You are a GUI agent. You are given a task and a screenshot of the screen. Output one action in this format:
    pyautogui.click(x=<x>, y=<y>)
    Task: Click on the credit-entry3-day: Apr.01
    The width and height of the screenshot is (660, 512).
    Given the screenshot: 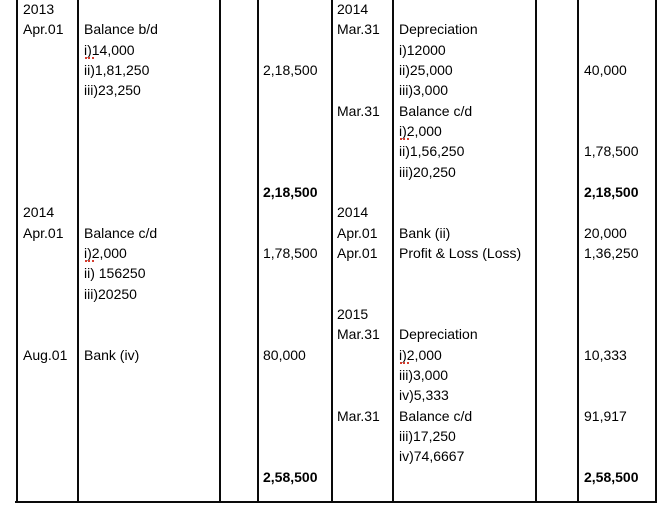 What is the action you would take?
    pyautogui.click(x=357, y=233)
    